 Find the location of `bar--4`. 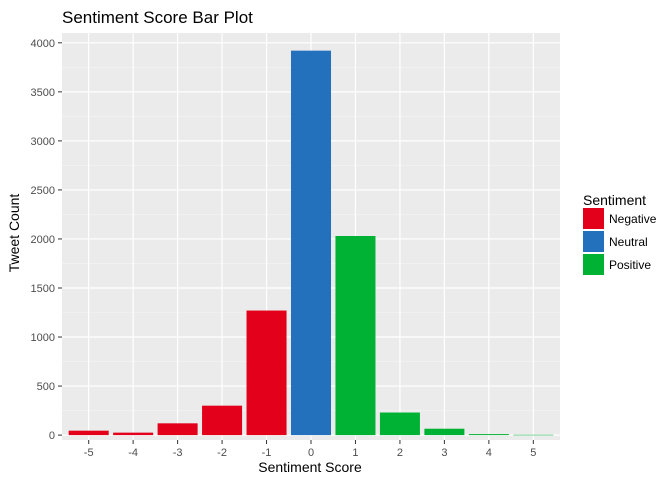

bar--4 is located at coordinates (133, 434).